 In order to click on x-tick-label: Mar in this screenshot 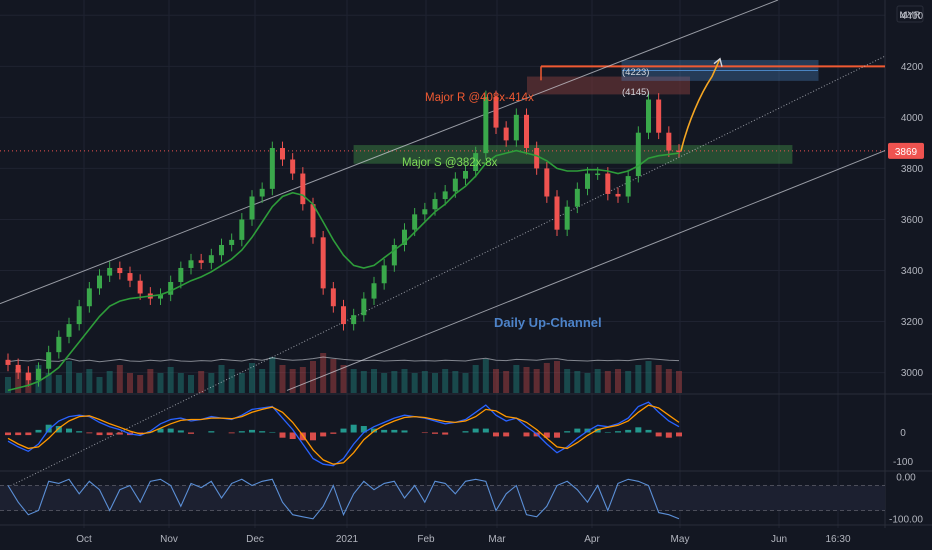, I will do `click(497, 539)`.